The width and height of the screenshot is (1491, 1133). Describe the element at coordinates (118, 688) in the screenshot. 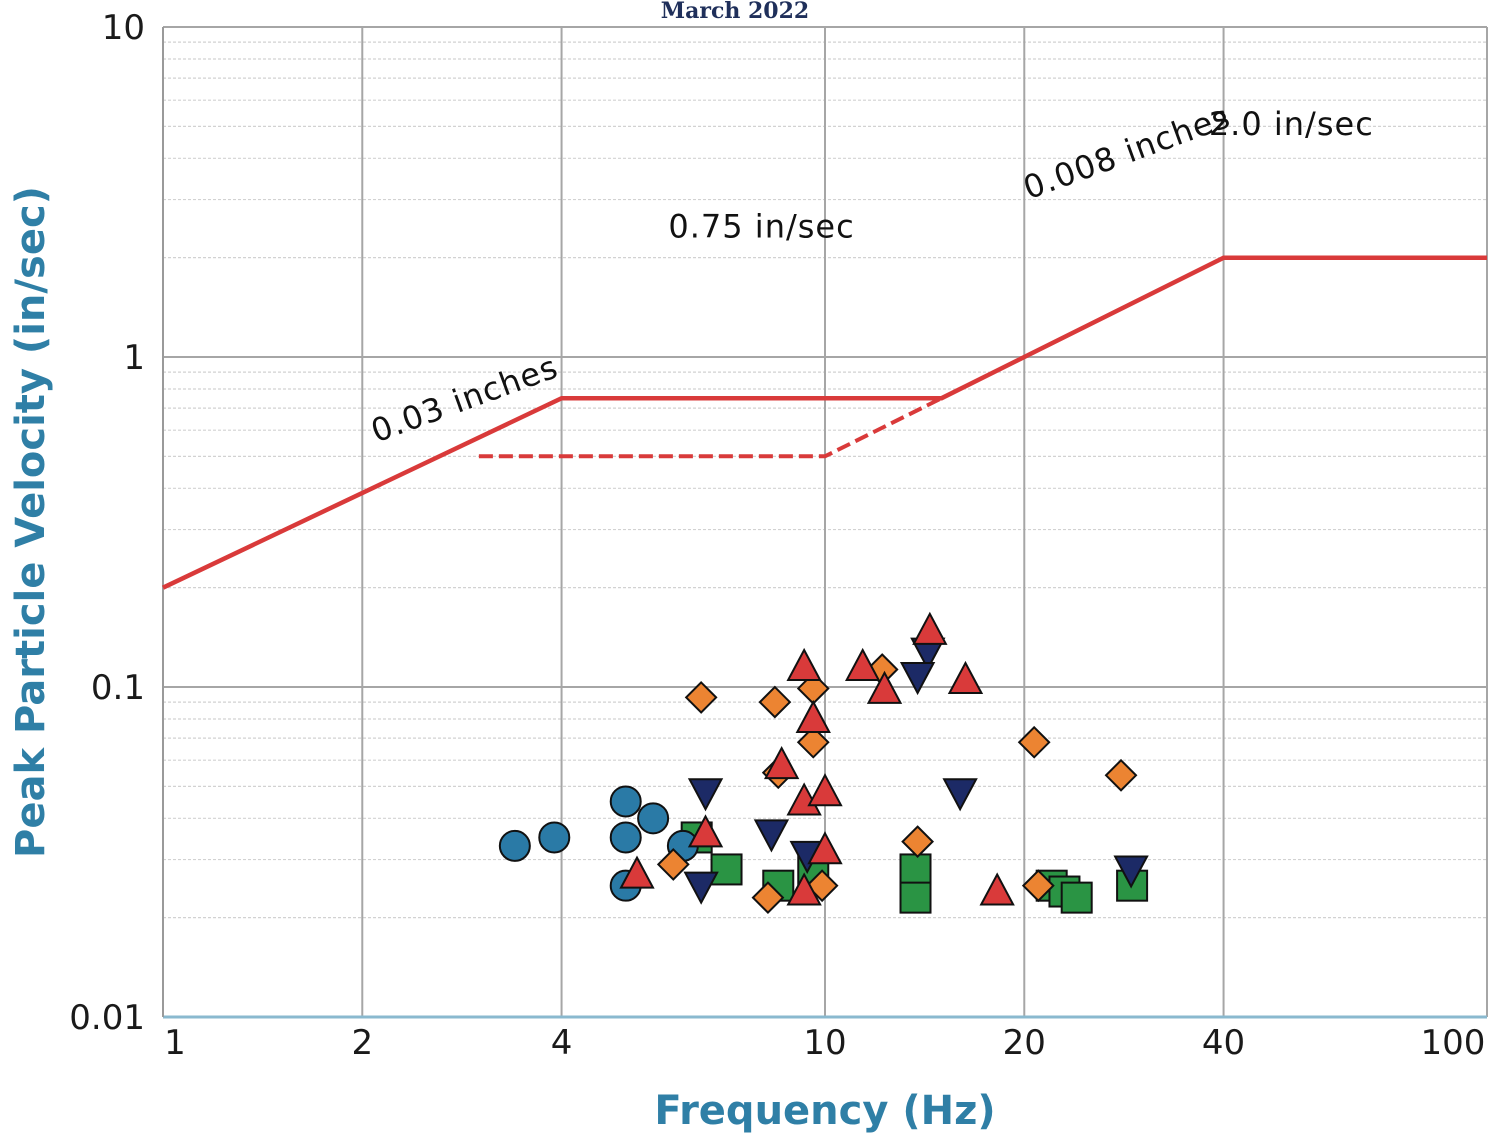

I see `y-tick-label: 0.1` at that location.